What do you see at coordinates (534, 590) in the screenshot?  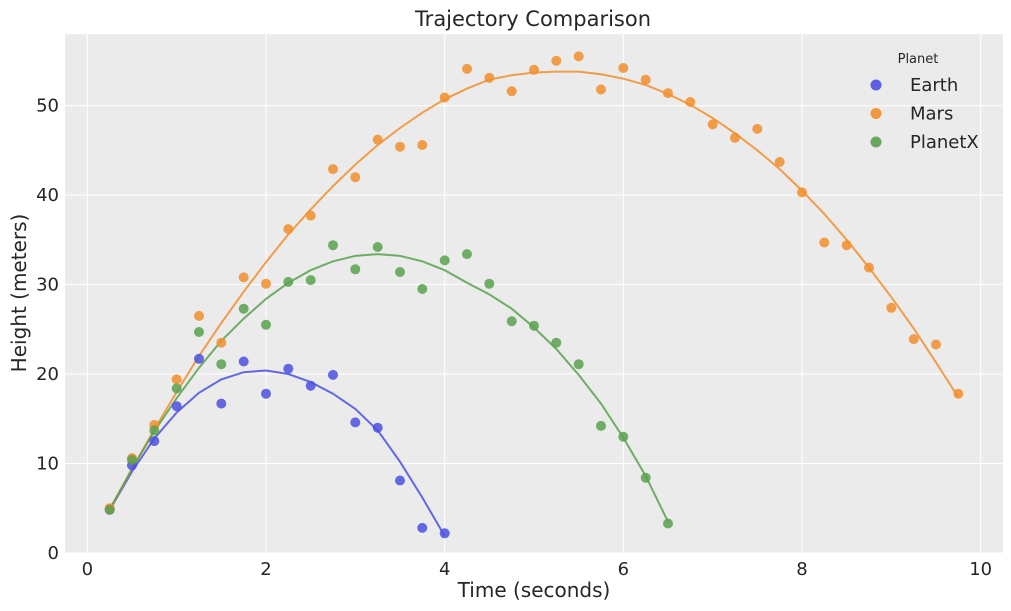 I see `x-axis-label: Time (seconds)` at bounding box center [534, 590].